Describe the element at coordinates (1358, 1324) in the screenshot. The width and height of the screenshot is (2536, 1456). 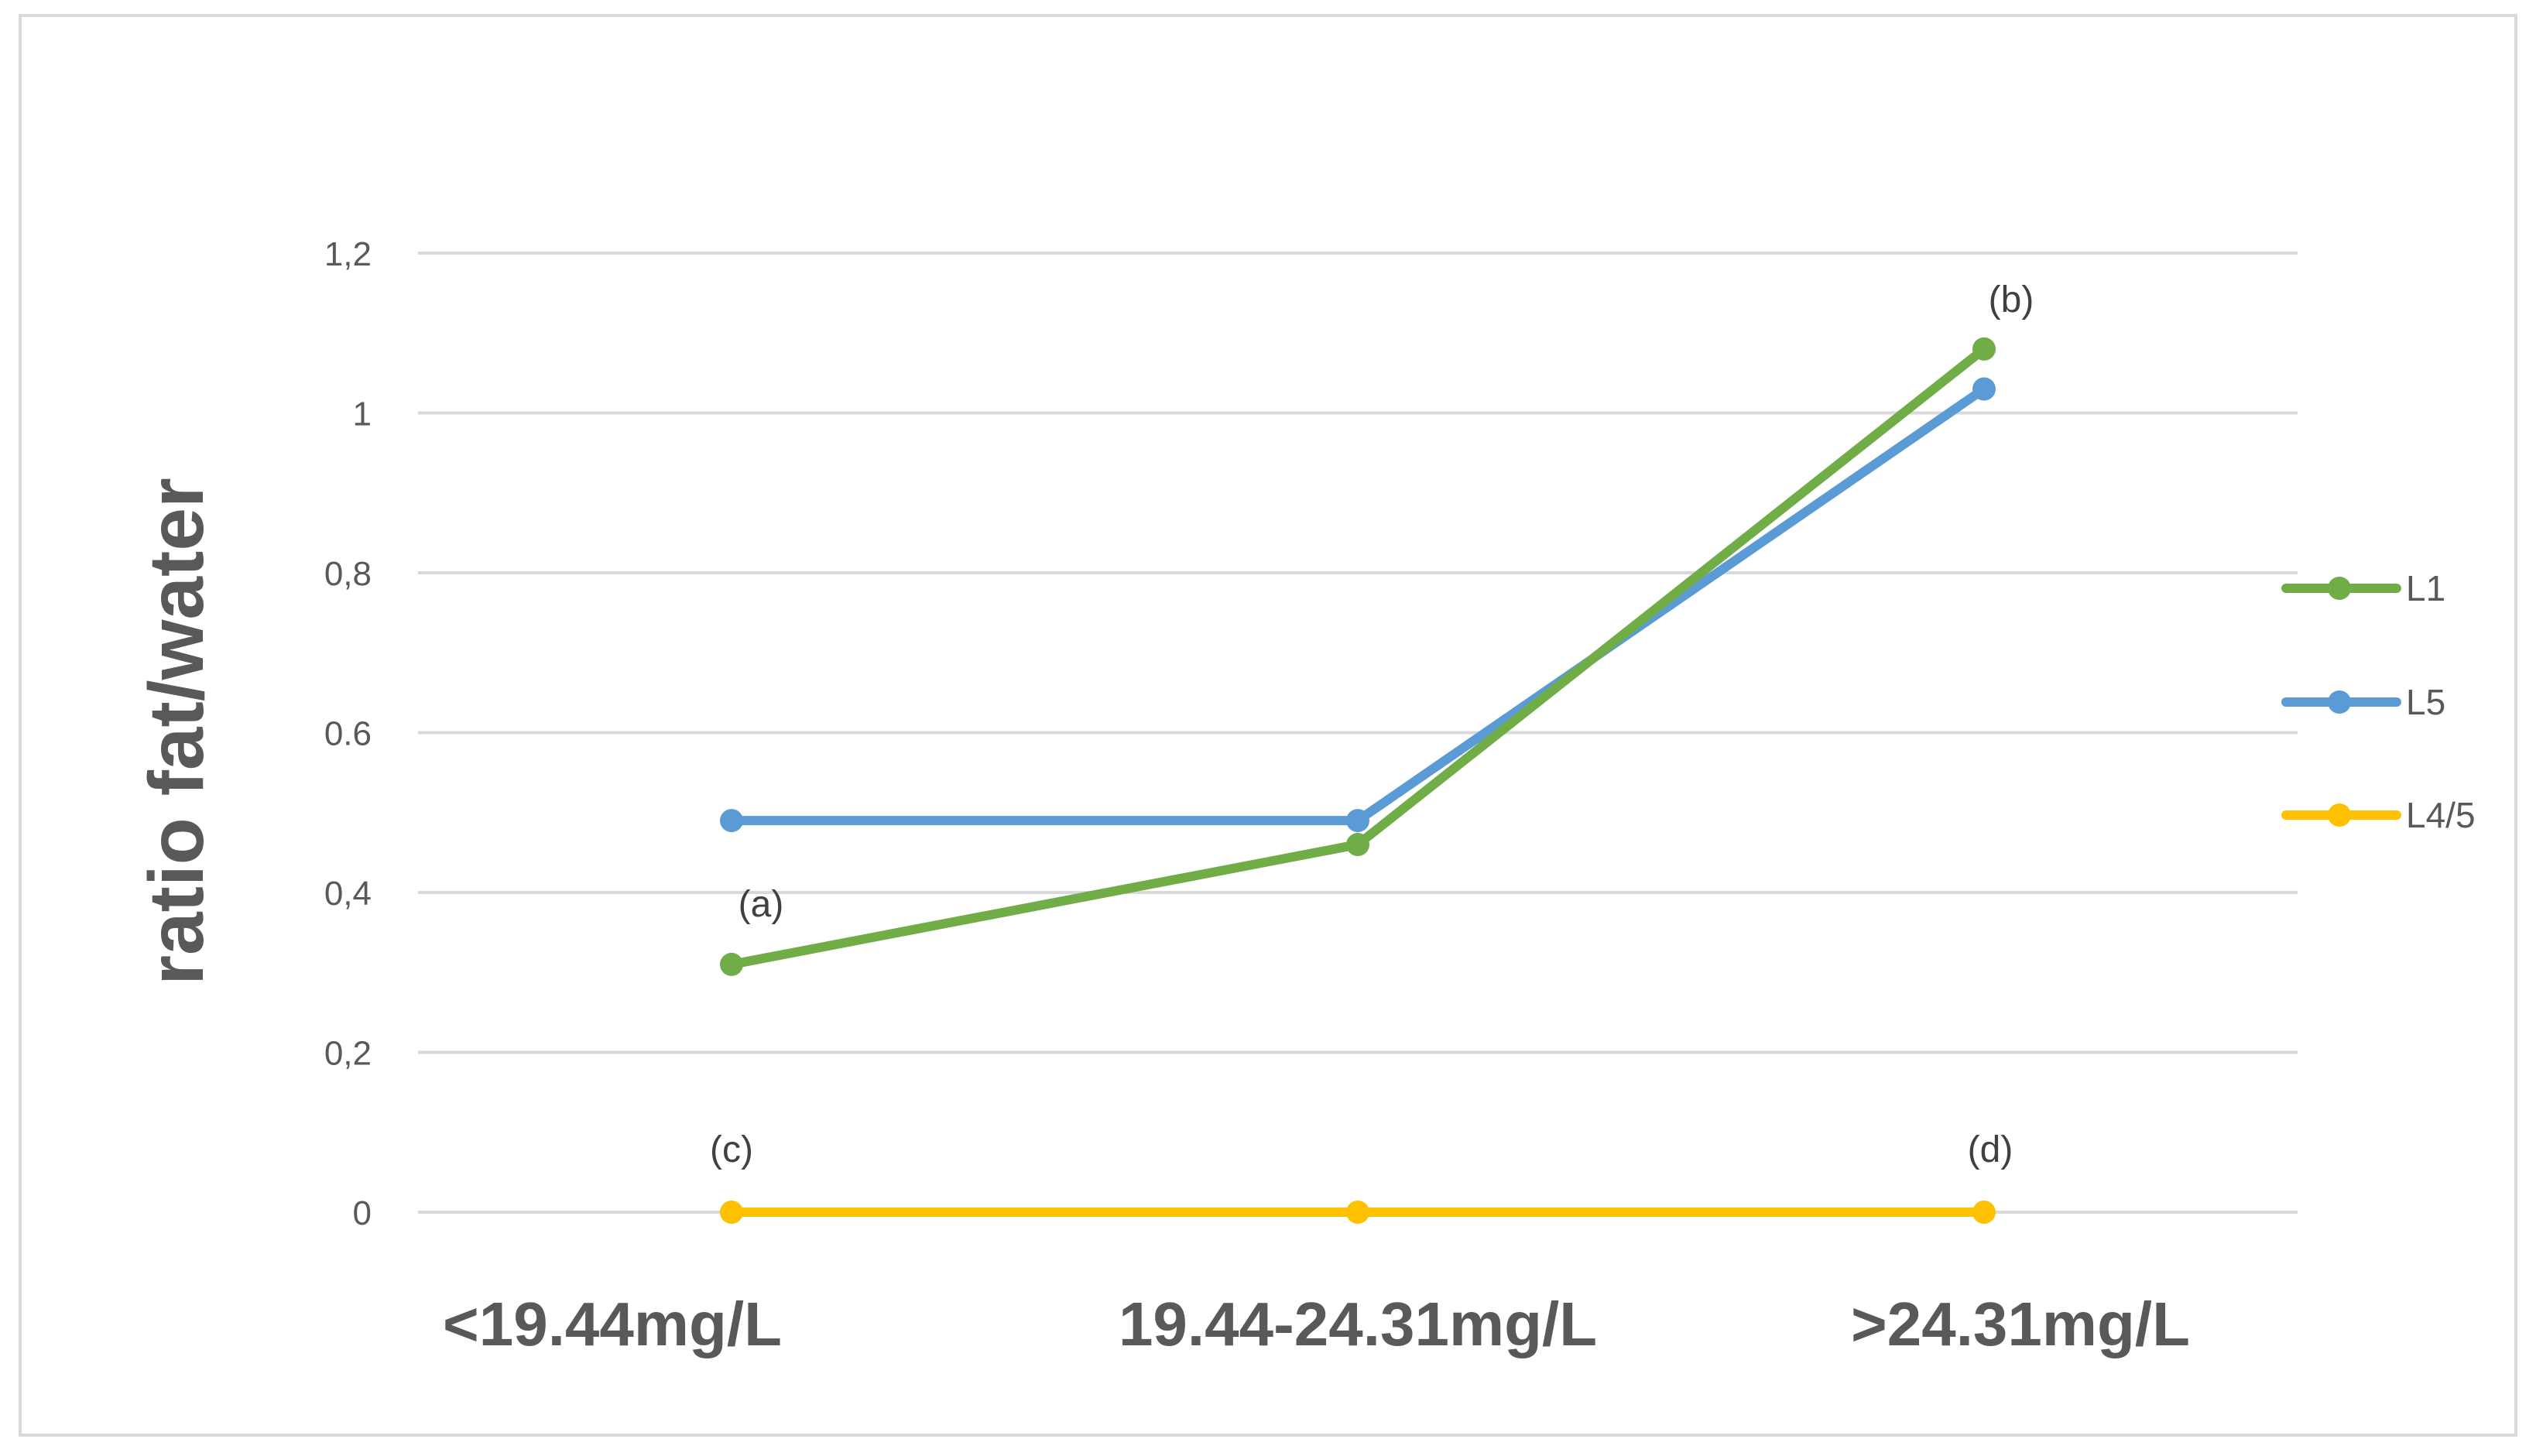
I see `x-category-label: 19.44-24.31mg/L` at that location.